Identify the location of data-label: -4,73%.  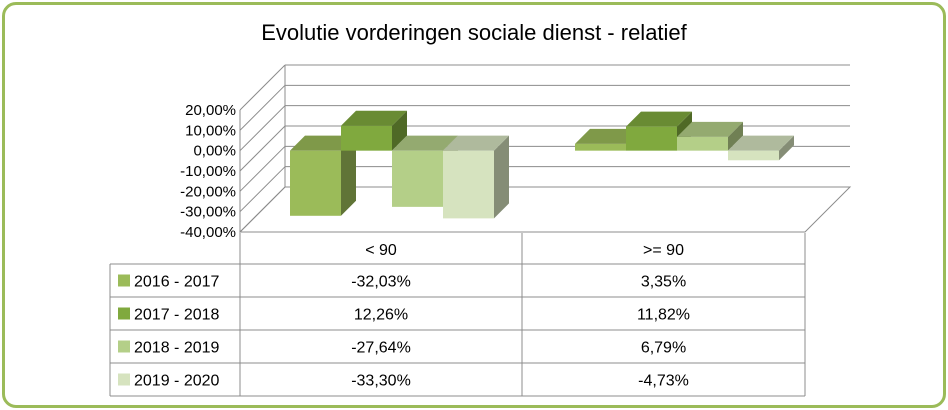
(663, 381).